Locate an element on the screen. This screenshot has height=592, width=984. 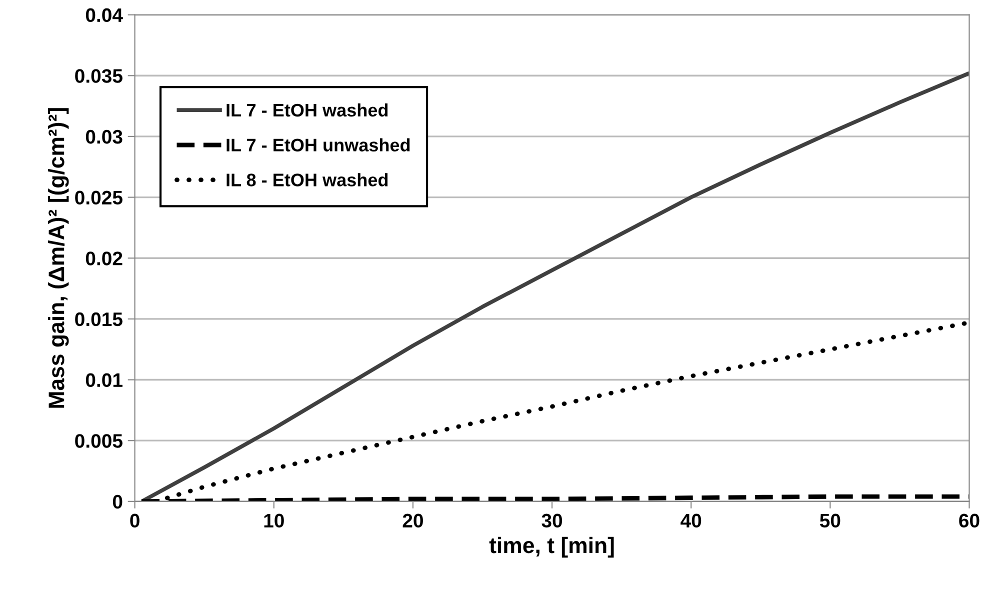
legend-label: IL 7 - EtOH washed is located at coordinates (307, 110).